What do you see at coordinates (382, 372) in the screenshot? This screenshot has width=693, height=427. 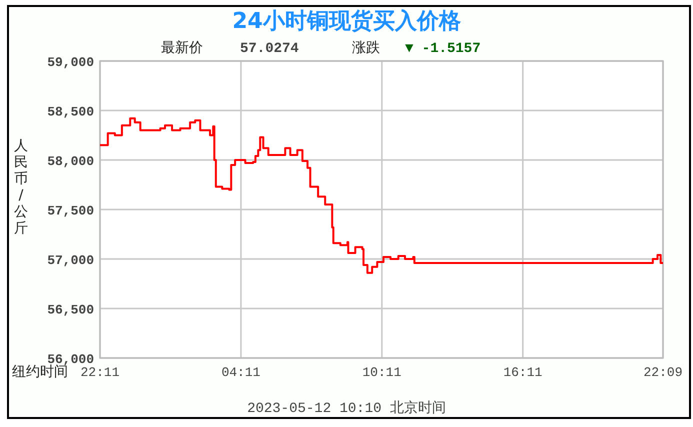 I see `x-tick-label: 10:11` at bounding box center [382, 372].